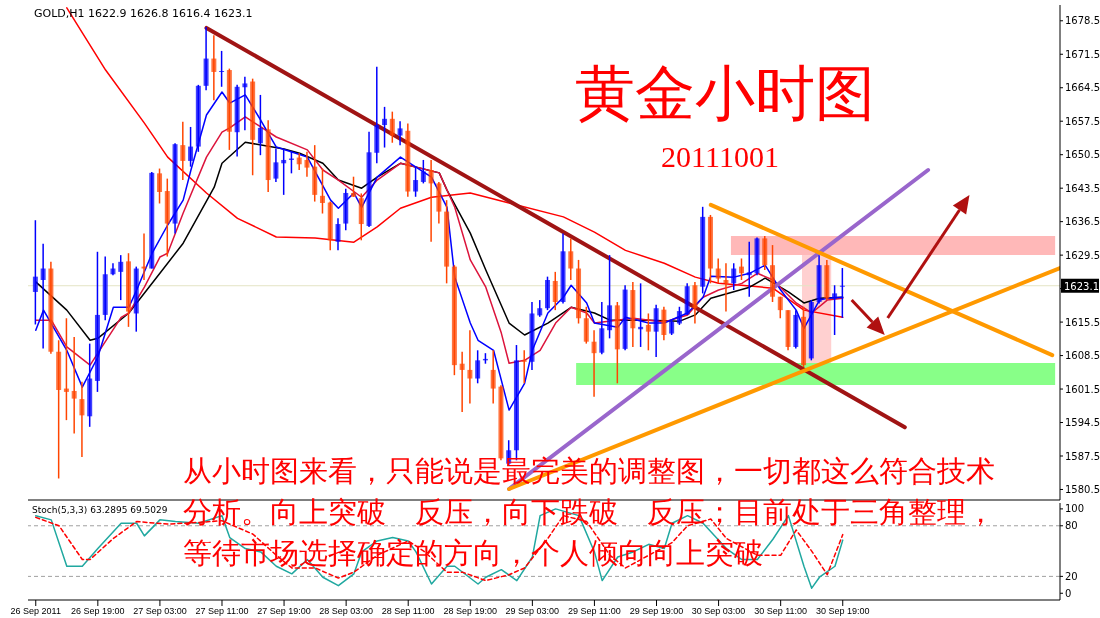  I want to click on y-tick-label: 1636.5, so click(1082, 222).